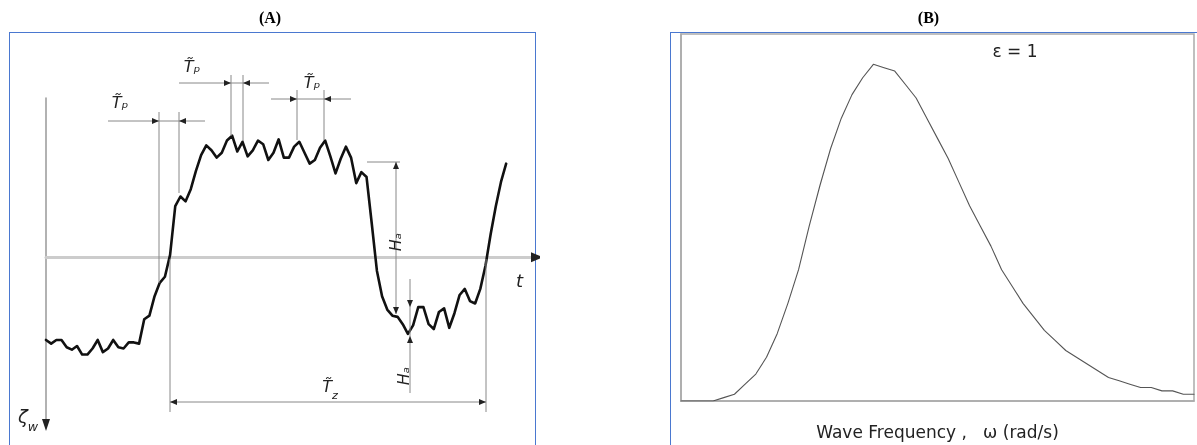 This screenshot has height=445, width=1197. Describe the element at coordinates (519, 280) in the screenshot. I see `x-axis-title: t` at that location.